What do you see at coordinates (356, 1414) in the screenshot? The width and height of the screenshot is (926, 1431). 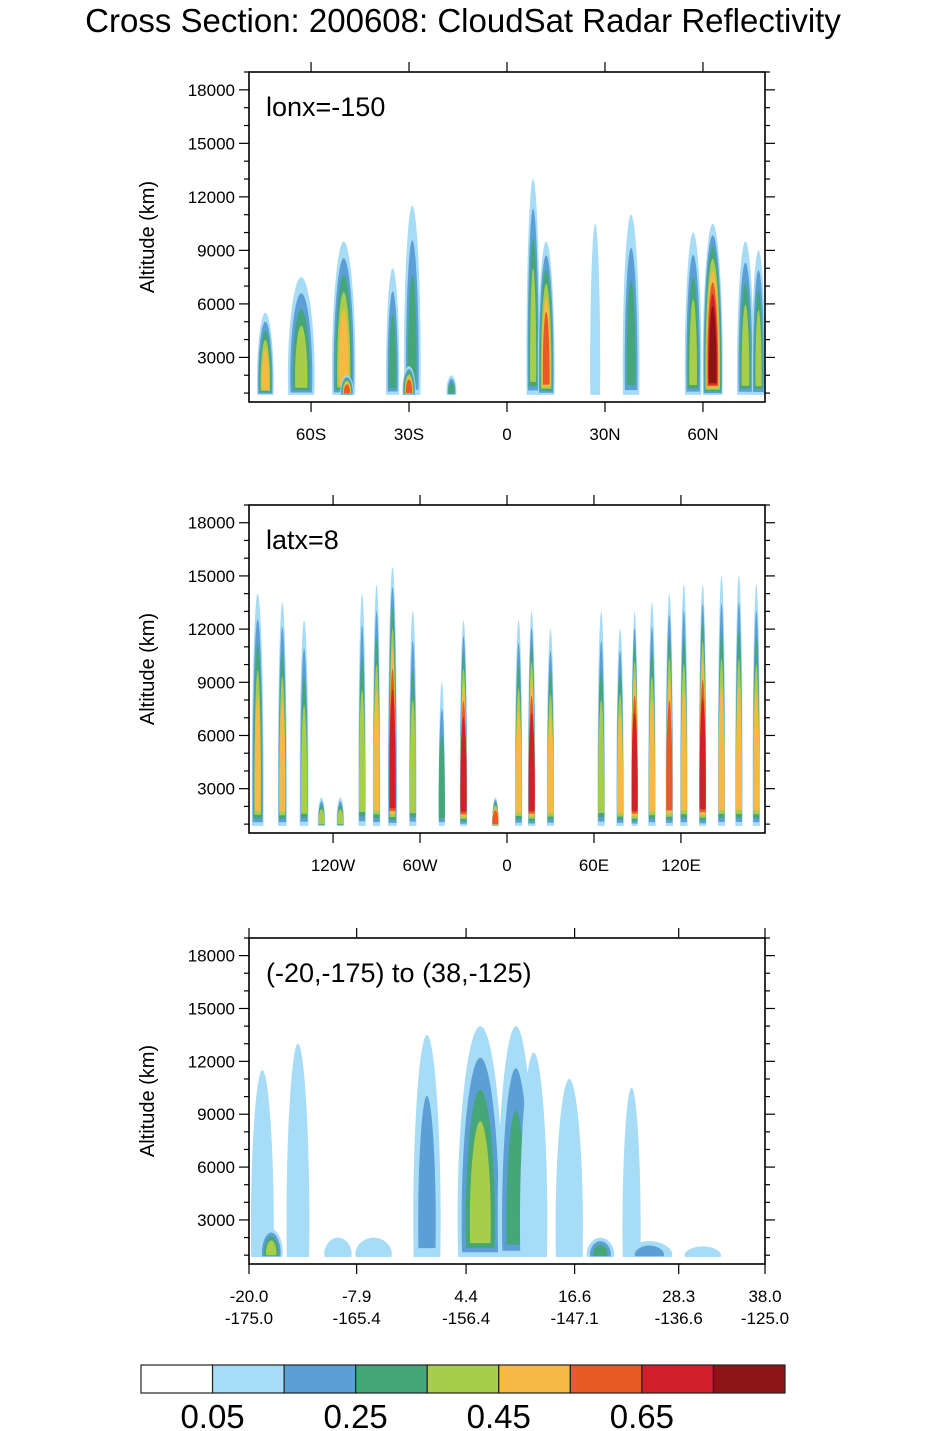 I see `colorbar-tick-label: 0.25` at bounding box center [356, 1414].